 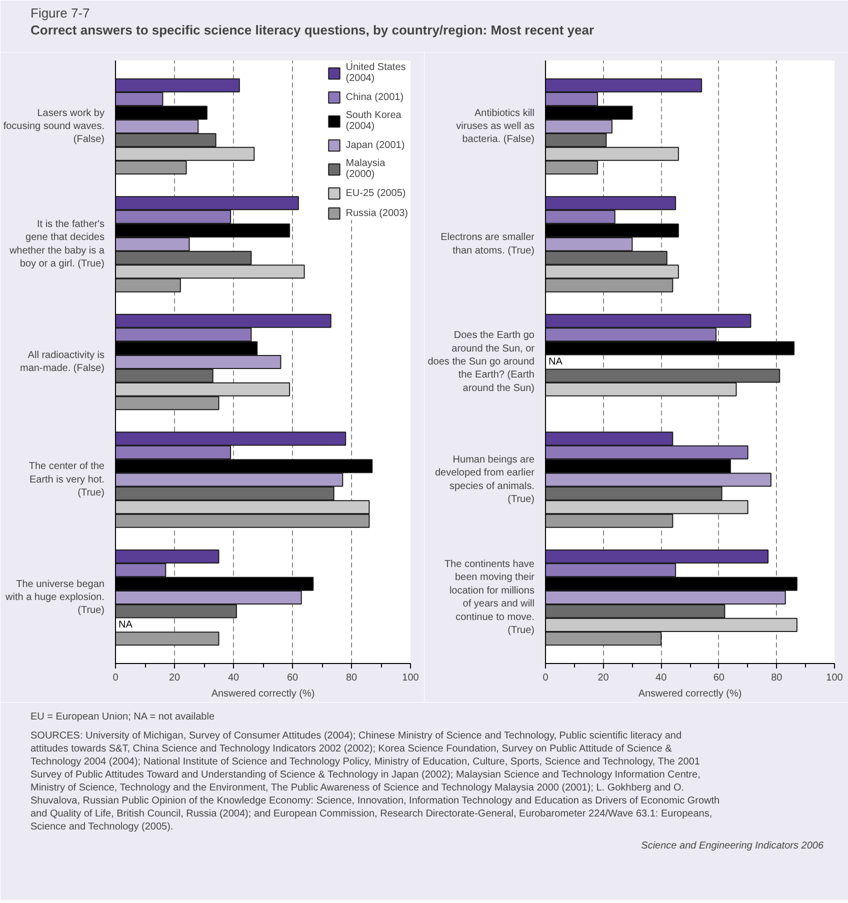 I want to click on y-tick-label: Electrons are smaller than atoms. (True), so click(x=488, y=244).